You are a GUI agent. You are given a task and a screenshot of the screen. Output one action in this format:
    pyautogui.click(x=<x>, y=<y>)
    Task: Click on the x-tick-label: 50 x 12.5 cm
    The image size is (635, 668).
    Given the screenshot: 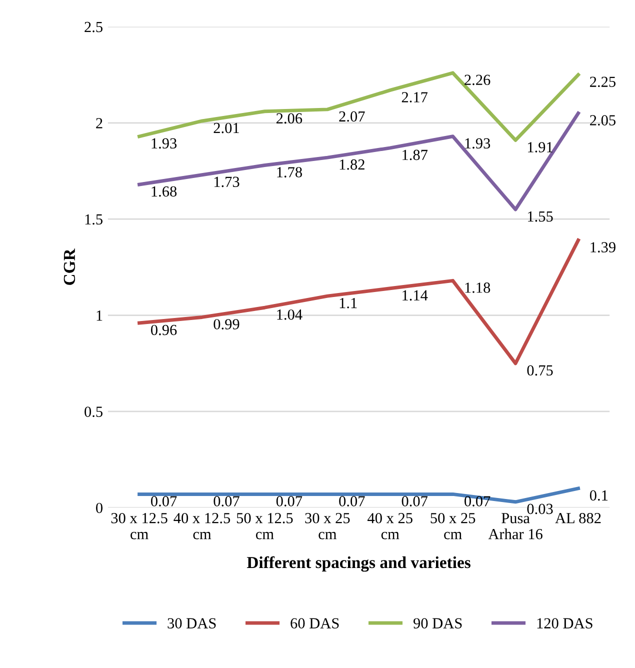 What is the action you would take?
    pyautogui.click(x=264, y=526)
    